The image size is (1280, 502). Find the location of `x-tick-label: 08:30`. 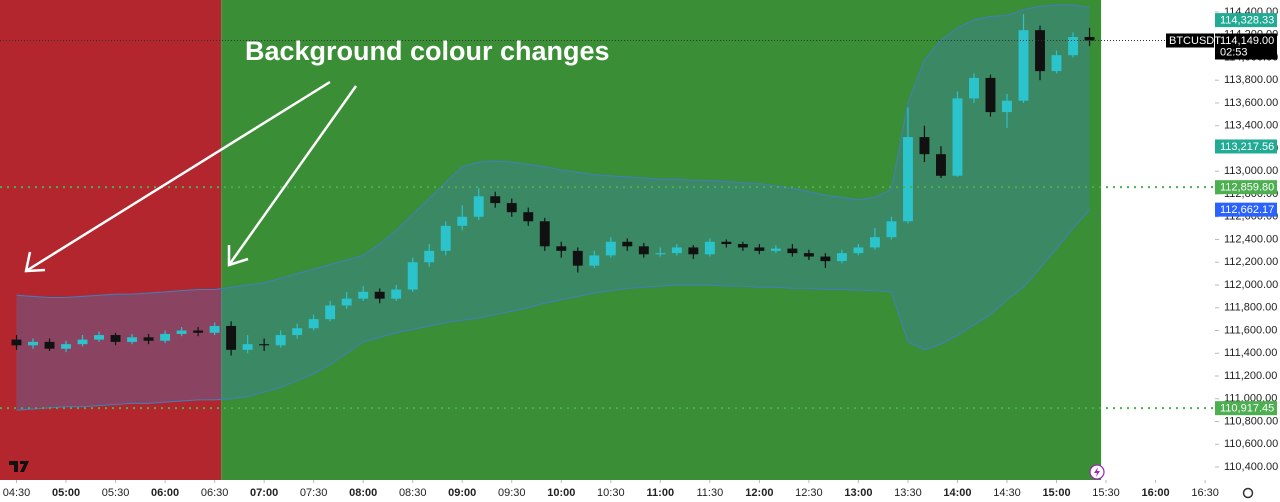

x-tick-label: 08:30 is located at coordinates (413, 493).